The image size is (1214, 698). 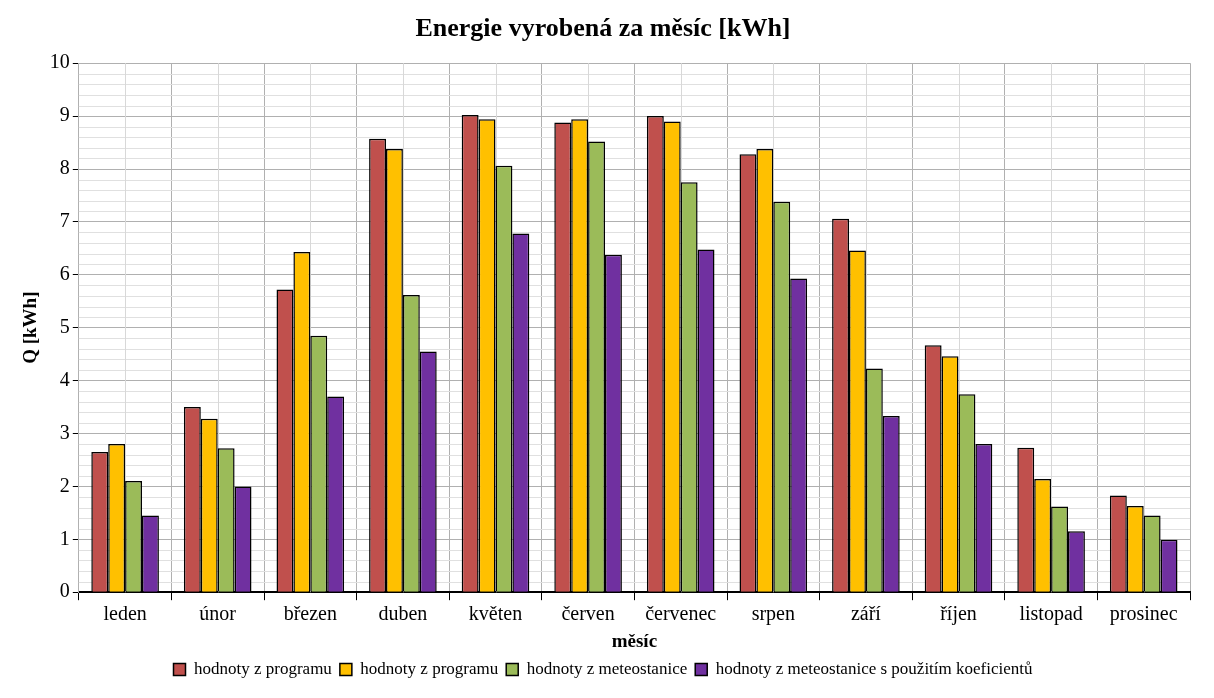 I want to click on x-tick-label: září, so click(x=866, y=613).